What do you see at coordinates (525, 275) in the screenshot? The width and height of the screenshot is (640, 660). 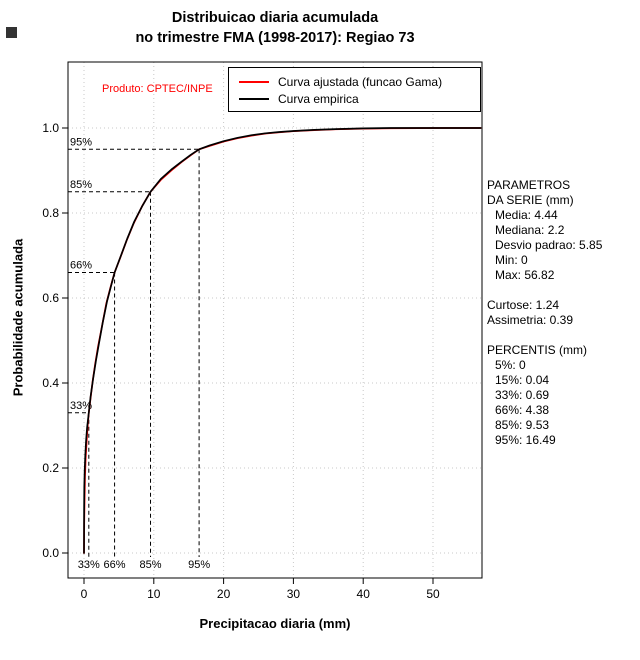 I see `stat-max: Max: 56.82` at bounding box center [525, 275].